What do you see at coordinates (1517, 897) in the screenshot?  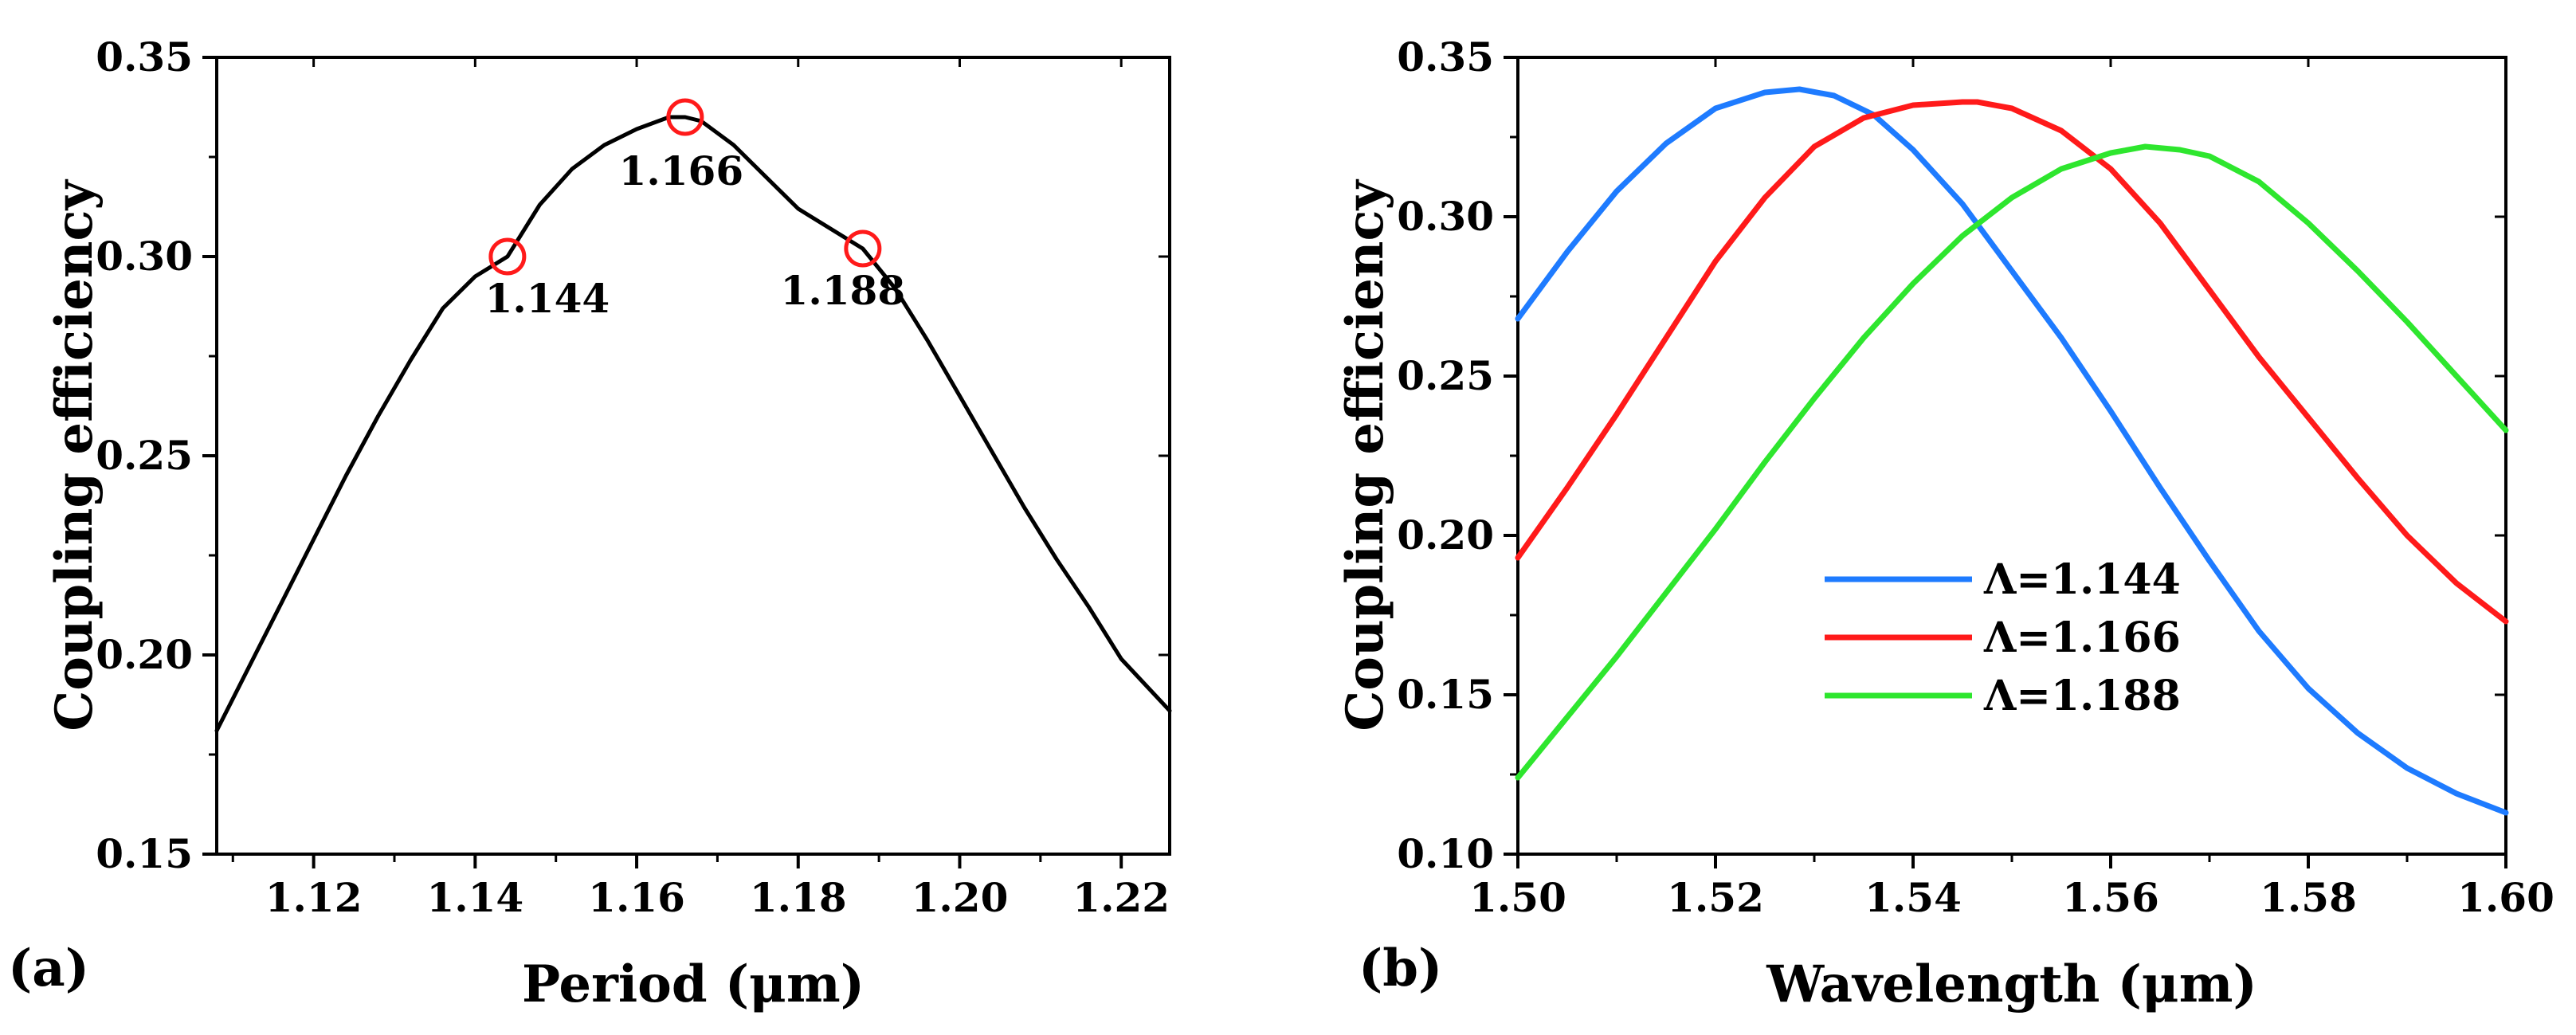 I see `x-tick-label: 1.50` at bounding box center [1517, 897].